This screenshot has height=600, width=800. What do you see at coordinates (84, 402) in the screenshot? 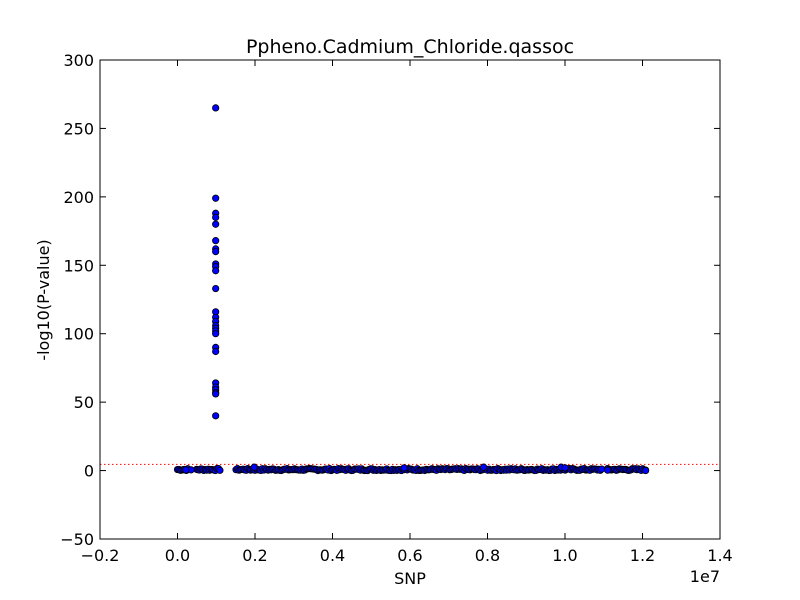
I see `y-tick-label: 50` at bounding box center [84, 402].